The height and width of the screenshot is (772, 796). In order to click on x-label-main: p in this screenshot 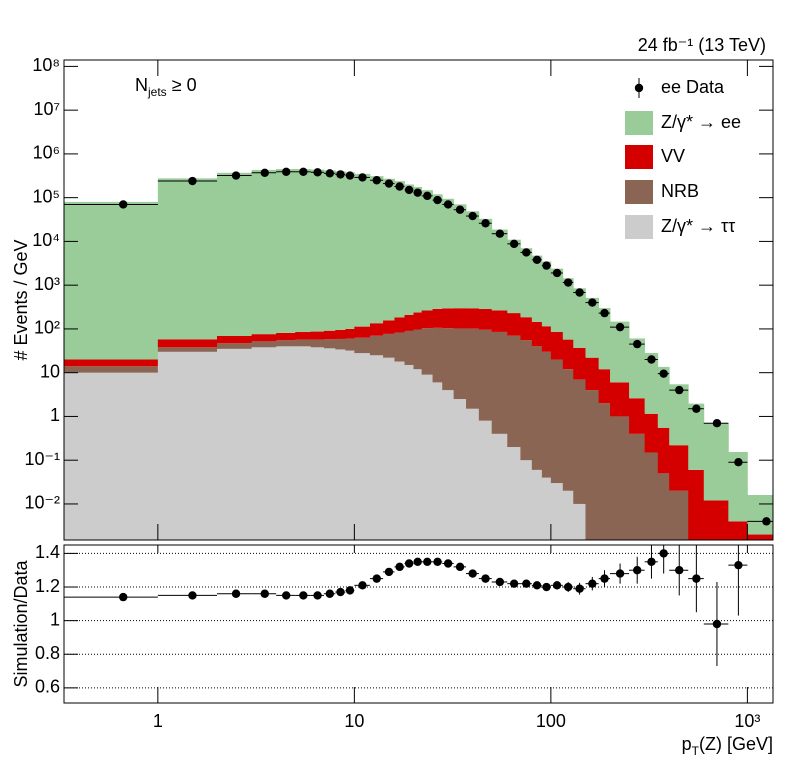, I will do `click(687, 744)`.